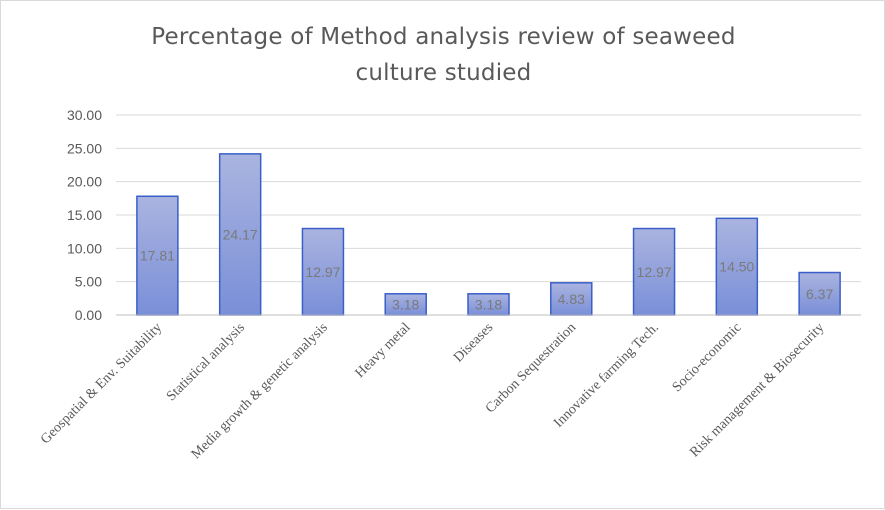 The height and width of the screenshot is (510, 885). Describe the element at coordinates (84, 248) in the screenshot. I see `y-tick-label: 10.00` at that location.